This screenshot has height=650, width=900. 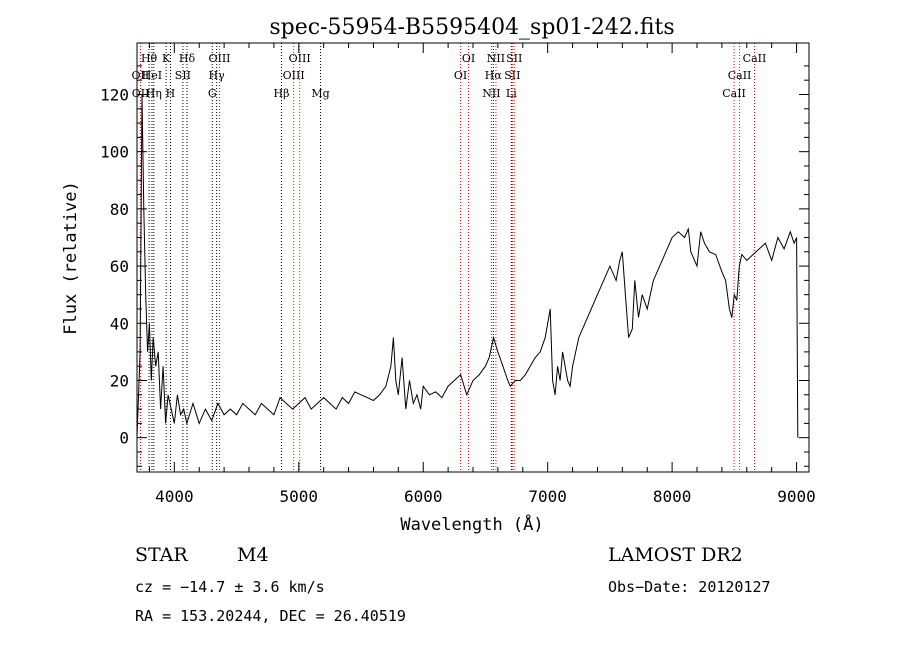 What do you see at coordinates (154, 93) in the screenshot?
I see `spectral-line-label: Hη` at bounding box center [154, 93].